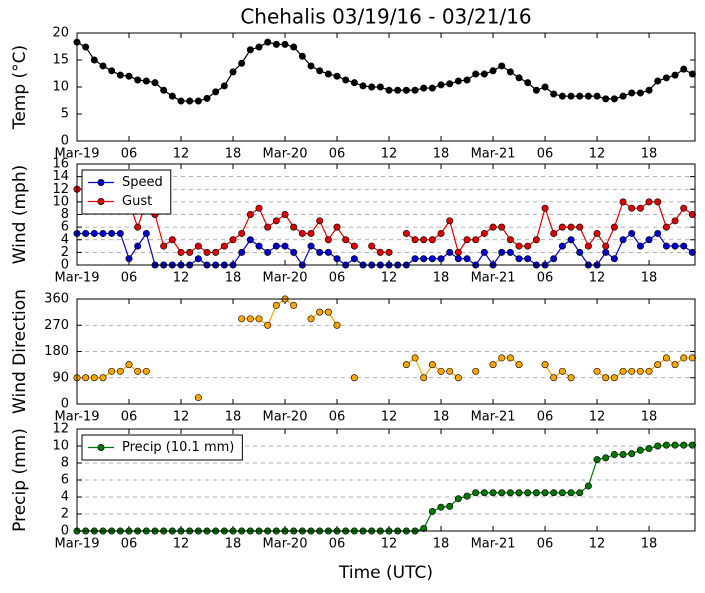  What do you see at coordinates (20, 215) in the screenshot?
I see `y-axis-label: Wind (mph)` at bounding box center [20, 215].